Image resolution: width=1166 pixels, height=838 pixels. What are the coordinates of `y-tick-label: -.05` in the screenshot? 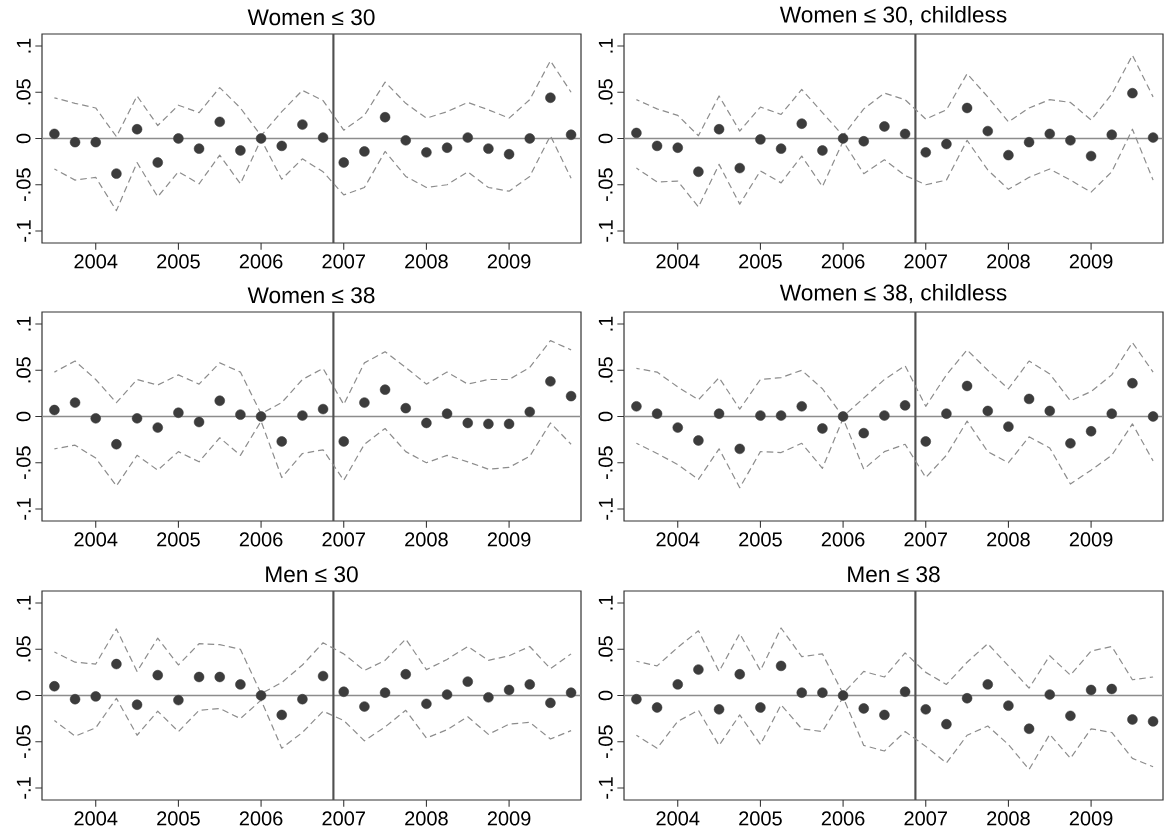 It's located at (23, 742).